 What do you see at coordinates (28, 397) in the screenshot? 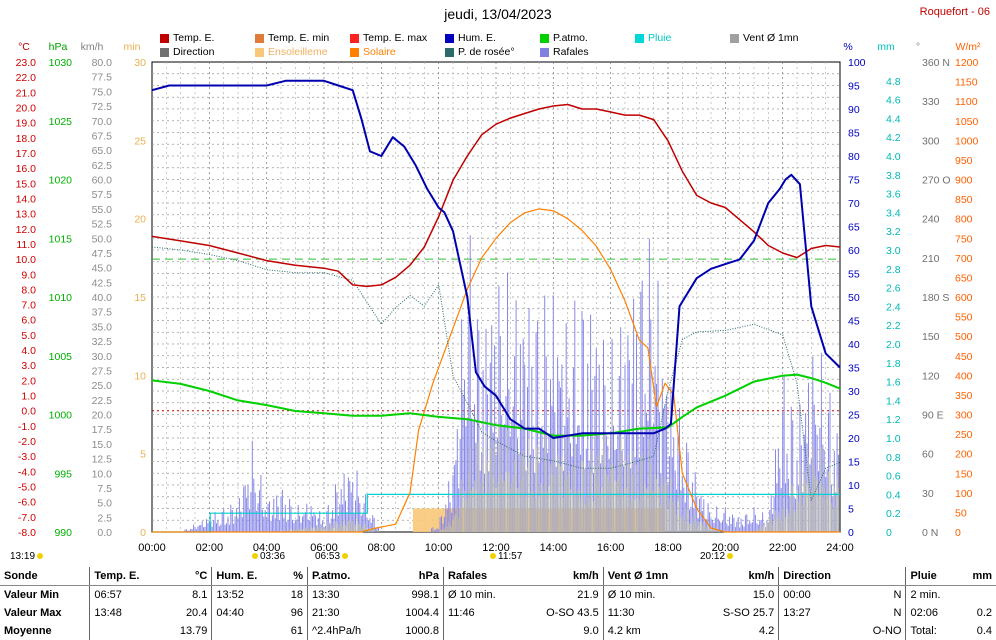
I see `temp-tick-label: 1.0` at bounding box center [28, 397].